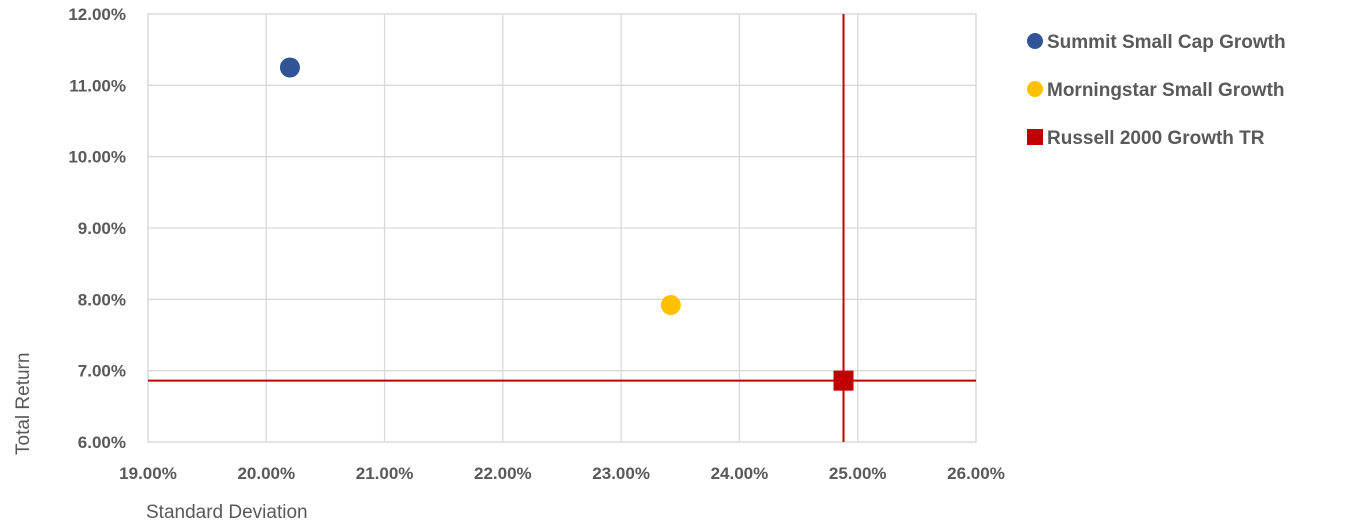  What do you see at coordinates (843, 380) in the screenshot?
I see `data-point-square` at bounding box center [843, 380].